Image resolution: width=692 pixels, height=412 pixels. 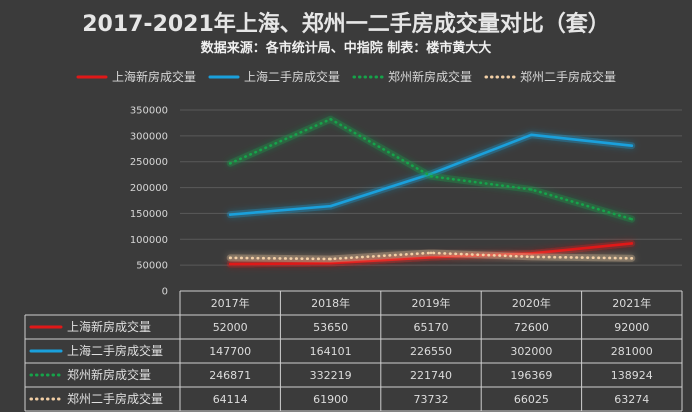 I want to click on data-cell: 73732, so click(x=431, y=399).